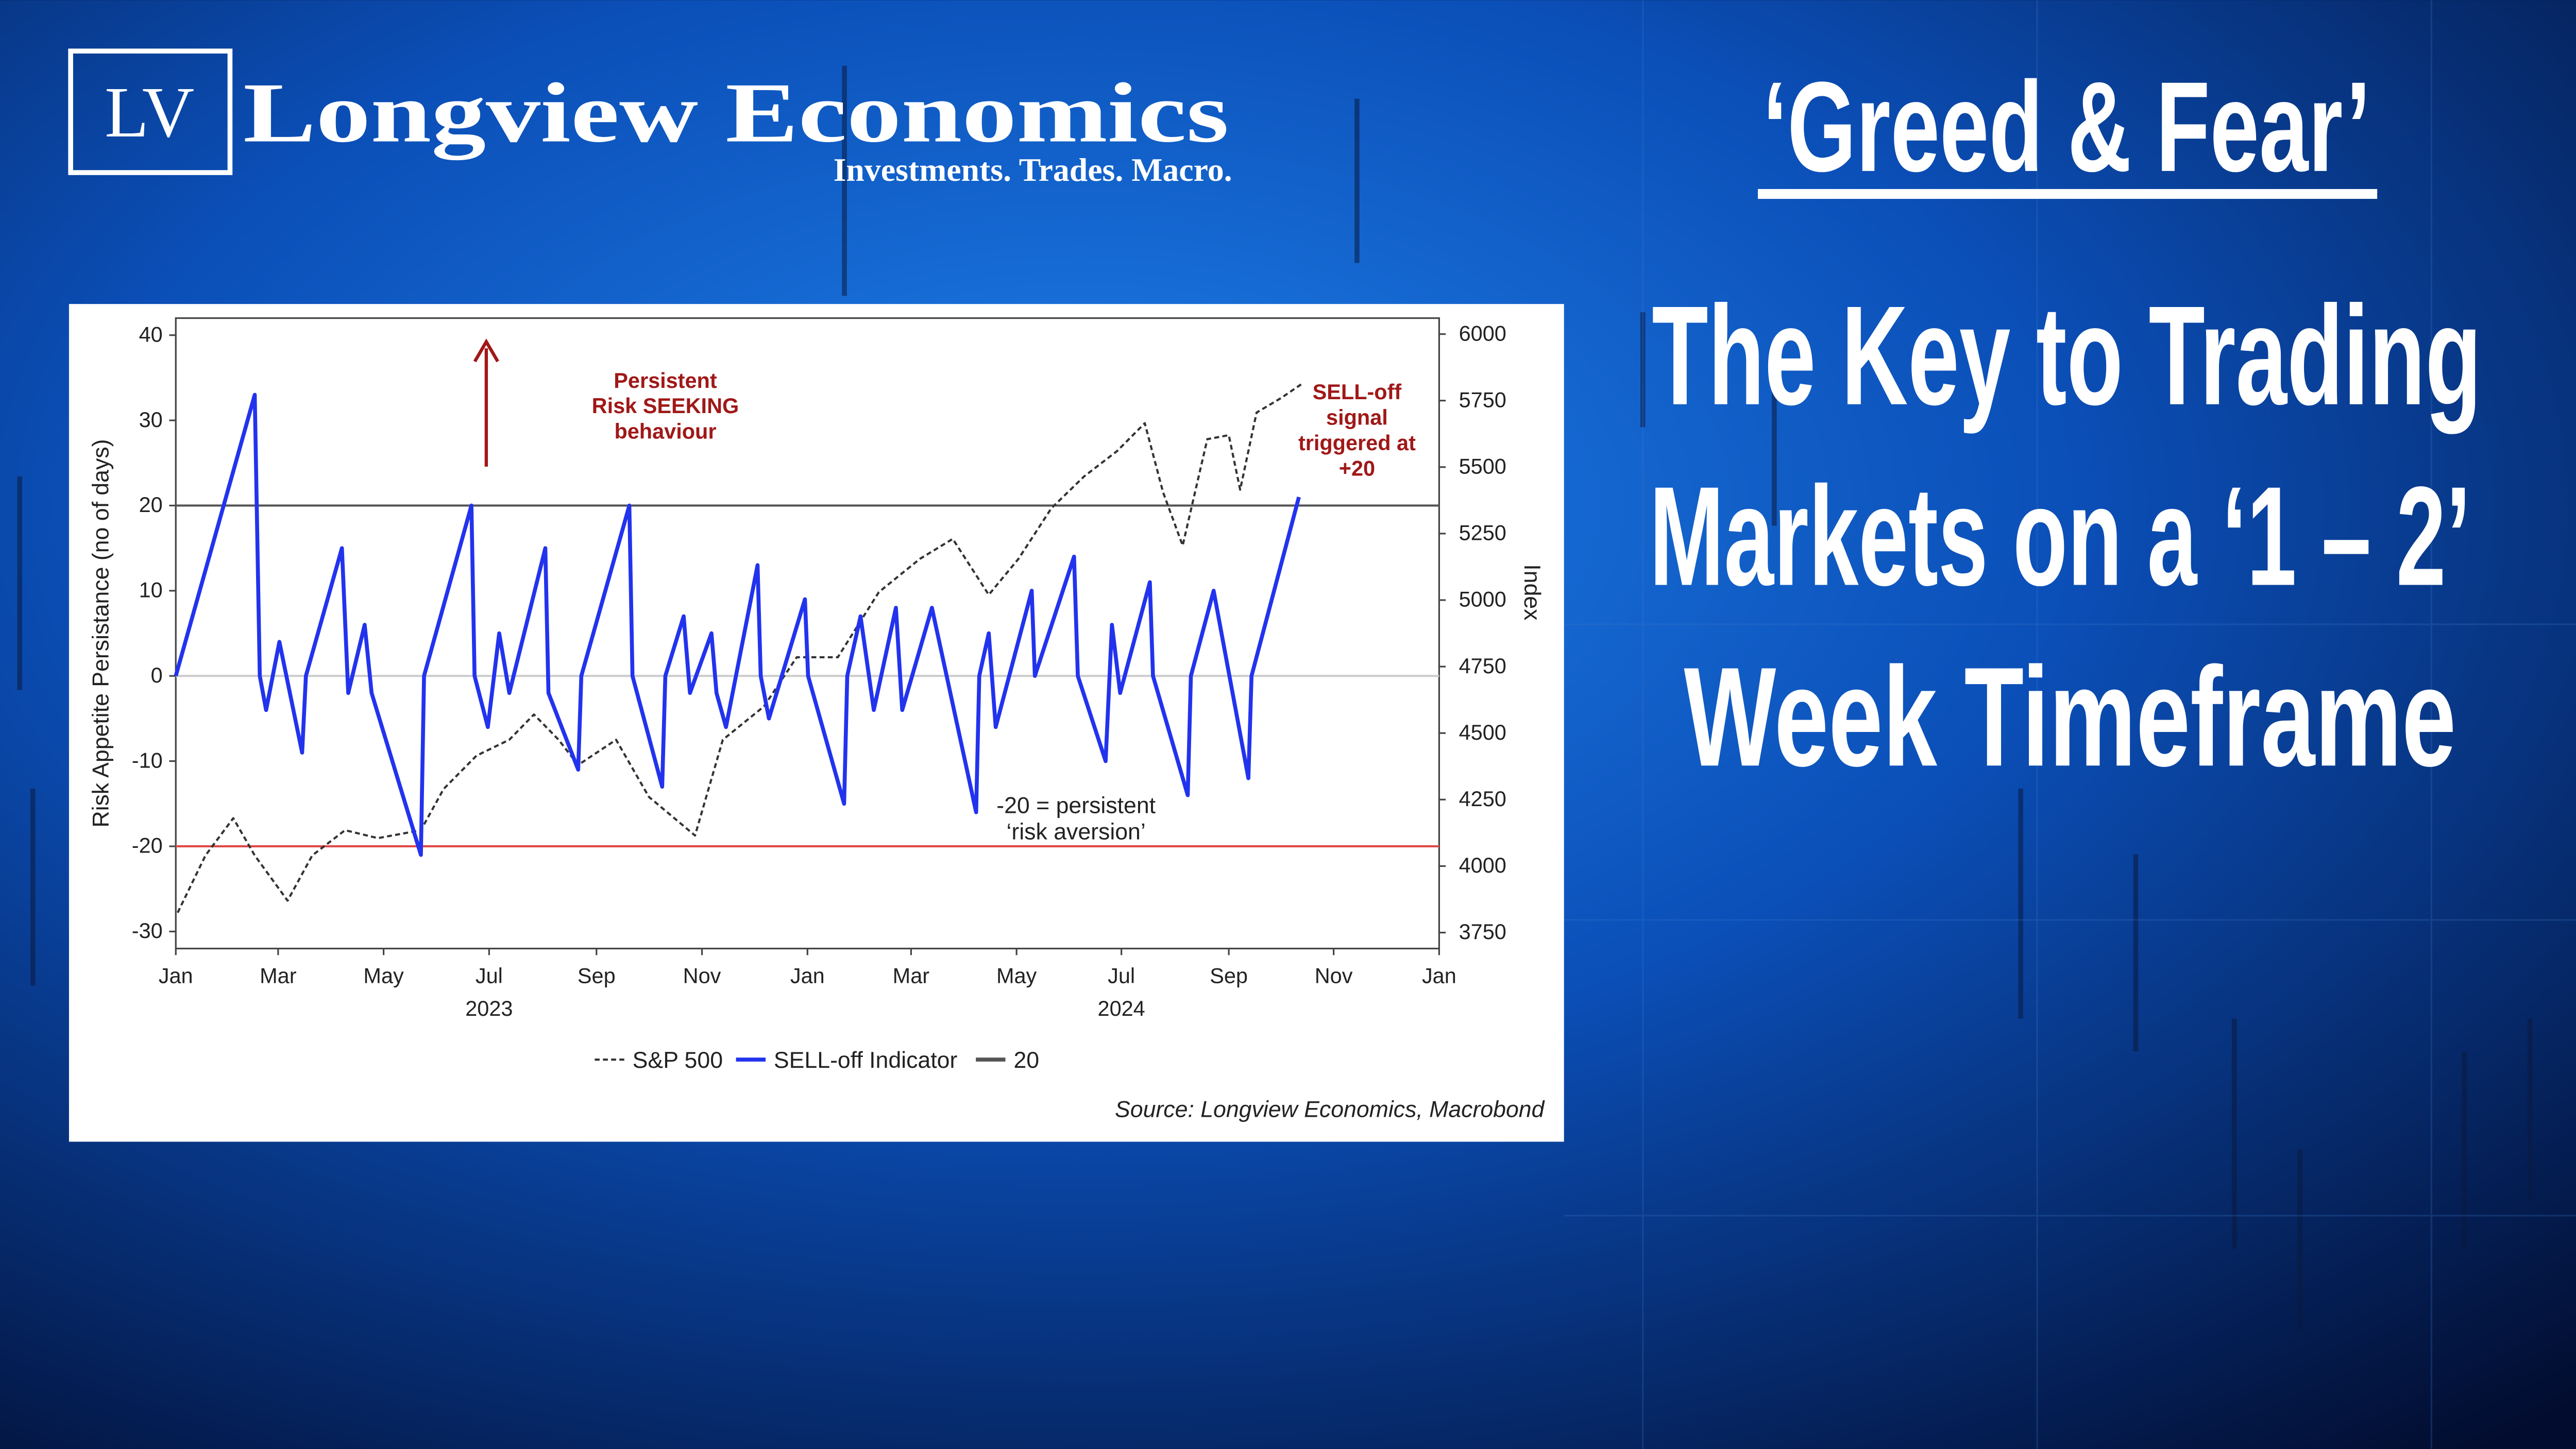 Image resolution: width=2576 pixels, height=1449 pixels. Describe the element at coordinates (1482, 732) in the screenshot. I see `y2-tick-label: 4500` at that location.